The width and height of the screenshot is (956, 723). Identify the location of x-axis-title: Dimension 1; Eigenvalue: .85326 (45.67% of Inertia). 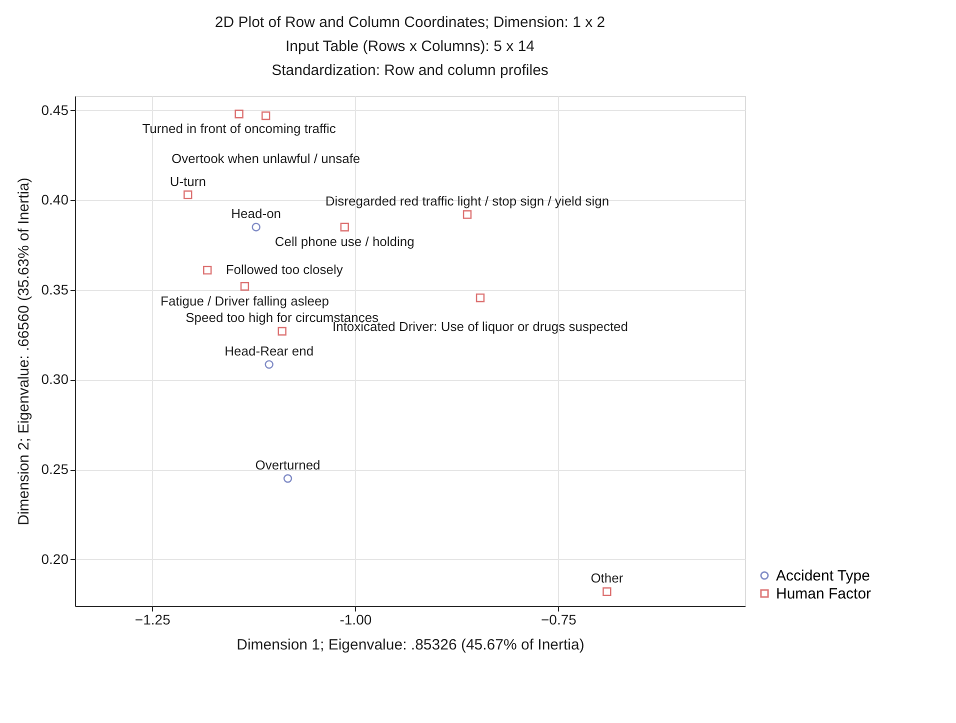
(410, 645).